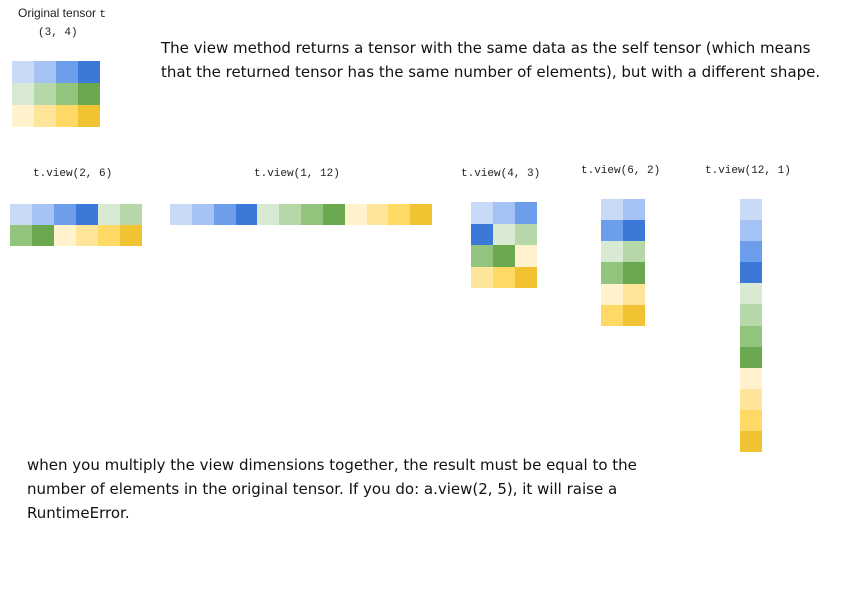  I want to click on view-4-3-label: t.view(4, 3), so click(501, 174).